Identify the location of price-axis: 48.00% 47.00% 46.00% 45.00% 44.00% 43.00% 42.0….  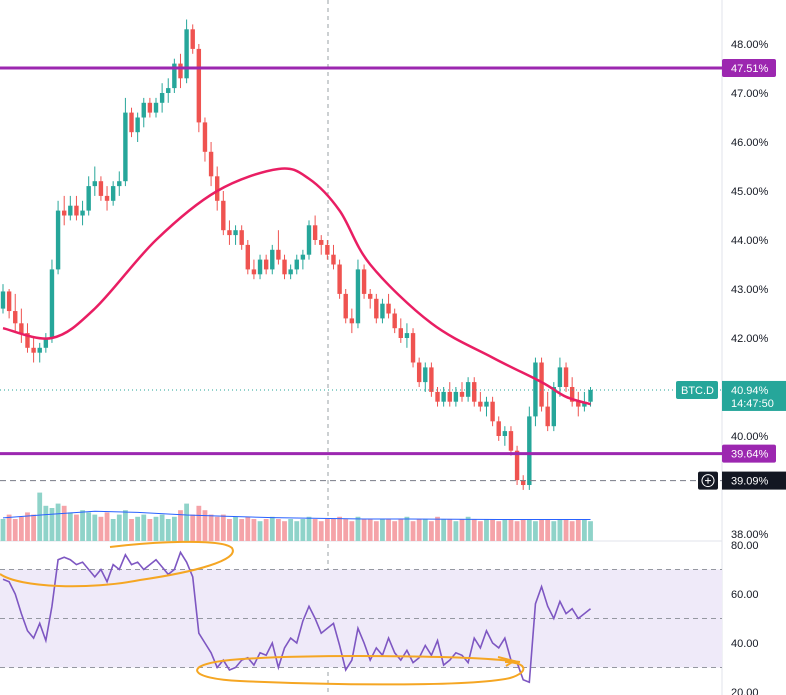
(750, 290).